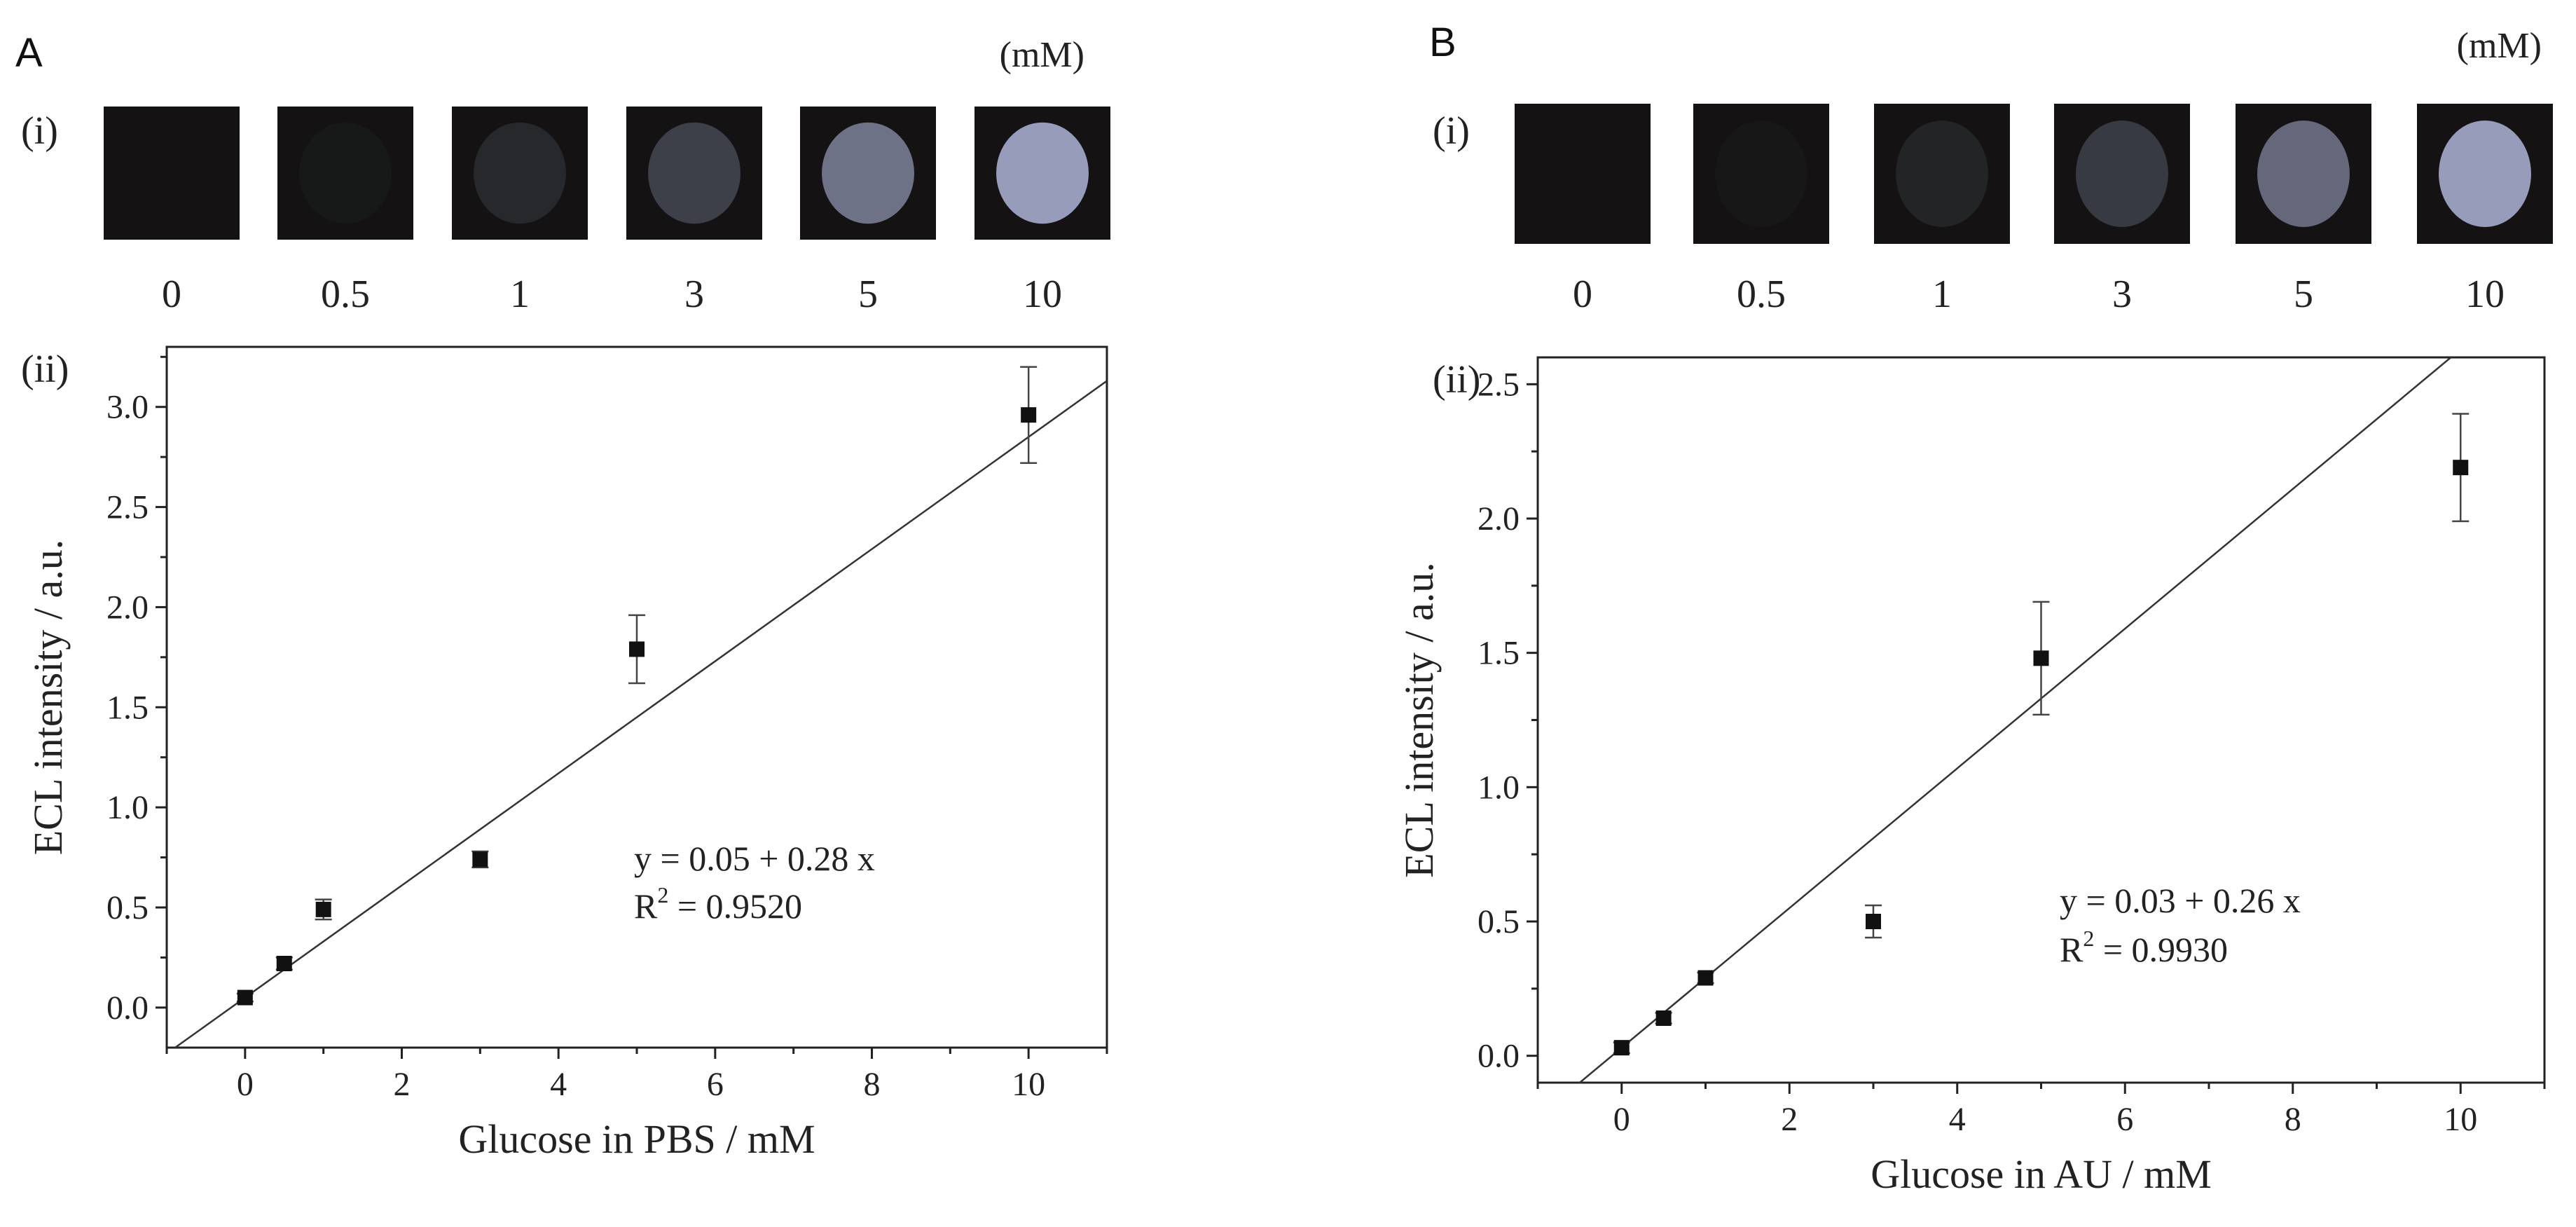 The image size is (2576, 1227). Describe the element at coordinates (636, 1139) in the screenshot. I see `x-axis-title: Glucose in PBS / mM` at that location.